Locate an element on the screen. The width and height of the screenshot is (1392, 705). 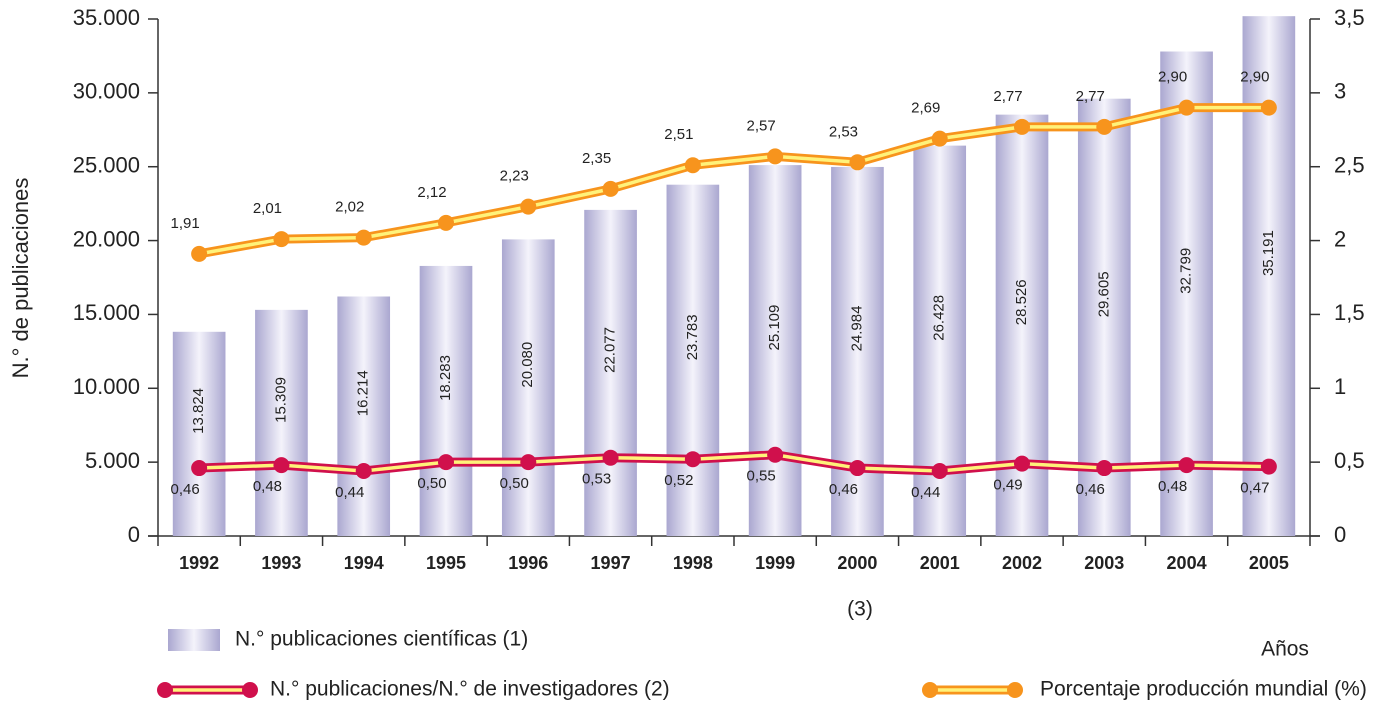
y-tick-label: 5.000 is located at coordinates (112, 460).